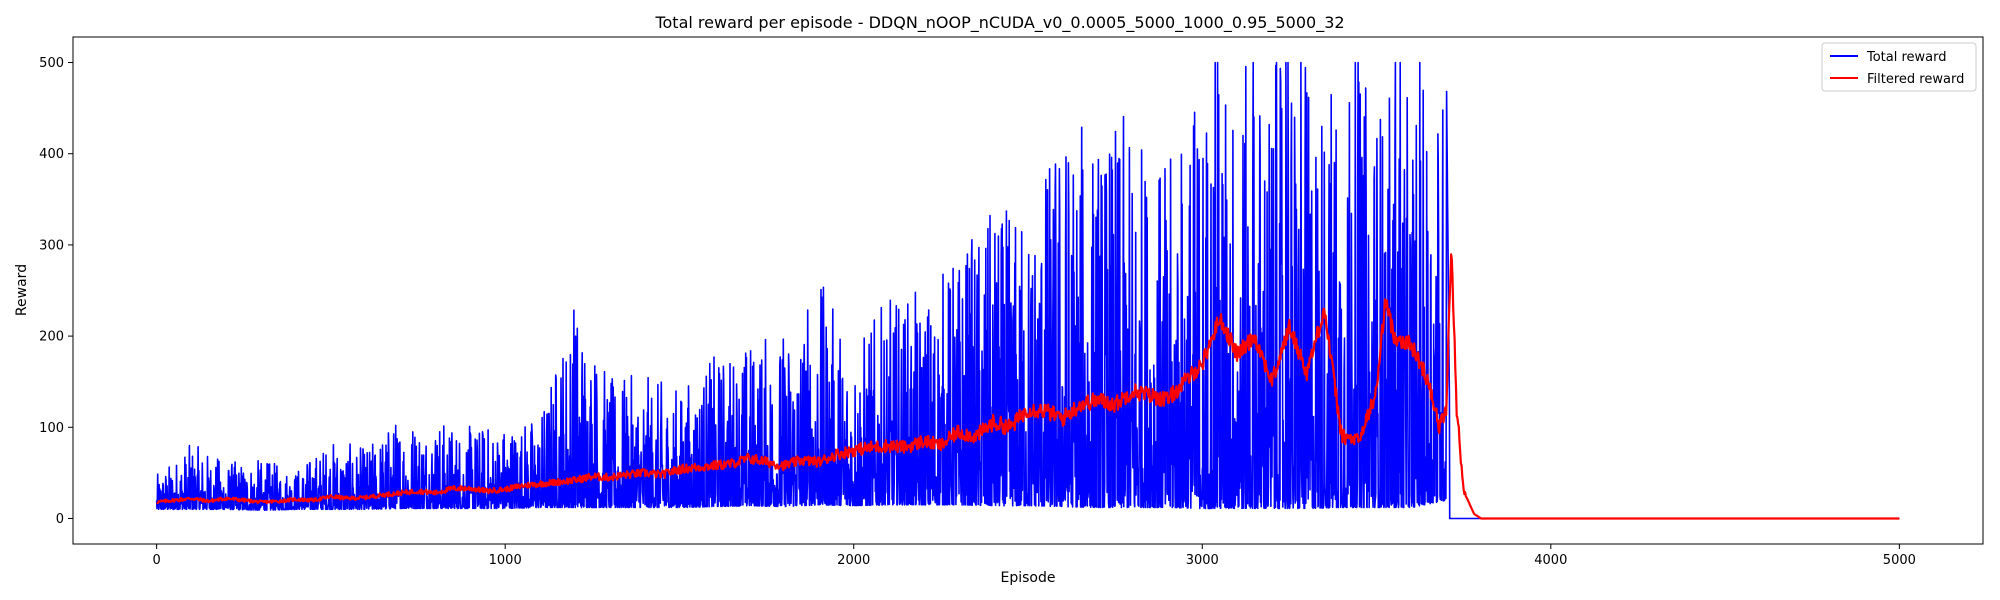 The image size is (2000, 600). What do you see at coordinates (1202, 560) in the screenshot?
I see `x-tick-label: 3000` at bounding box center [1202, 560].